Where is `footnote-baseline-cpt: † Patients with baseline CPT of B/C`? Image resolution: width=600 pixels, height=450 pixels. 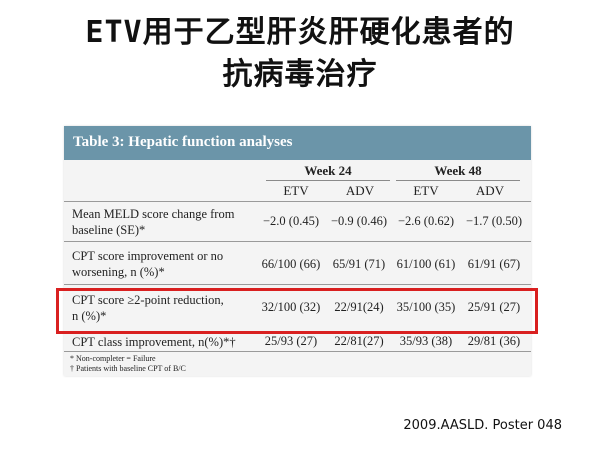 footnote-baseline-cpt: † Patients with baseline CPT of B/C is located at coordinates (128, 368).